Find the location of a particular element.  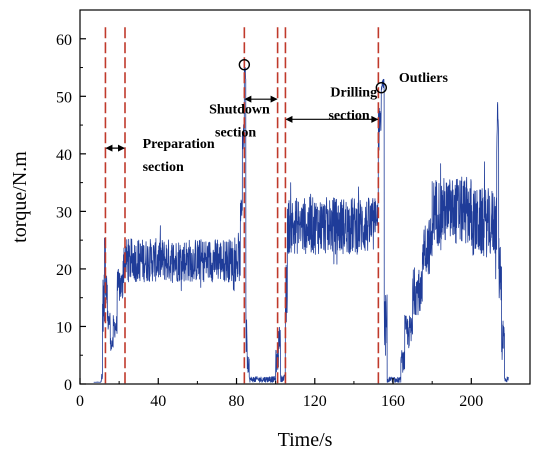

x-tick-label: 160 is located at coordinates (393, 401).